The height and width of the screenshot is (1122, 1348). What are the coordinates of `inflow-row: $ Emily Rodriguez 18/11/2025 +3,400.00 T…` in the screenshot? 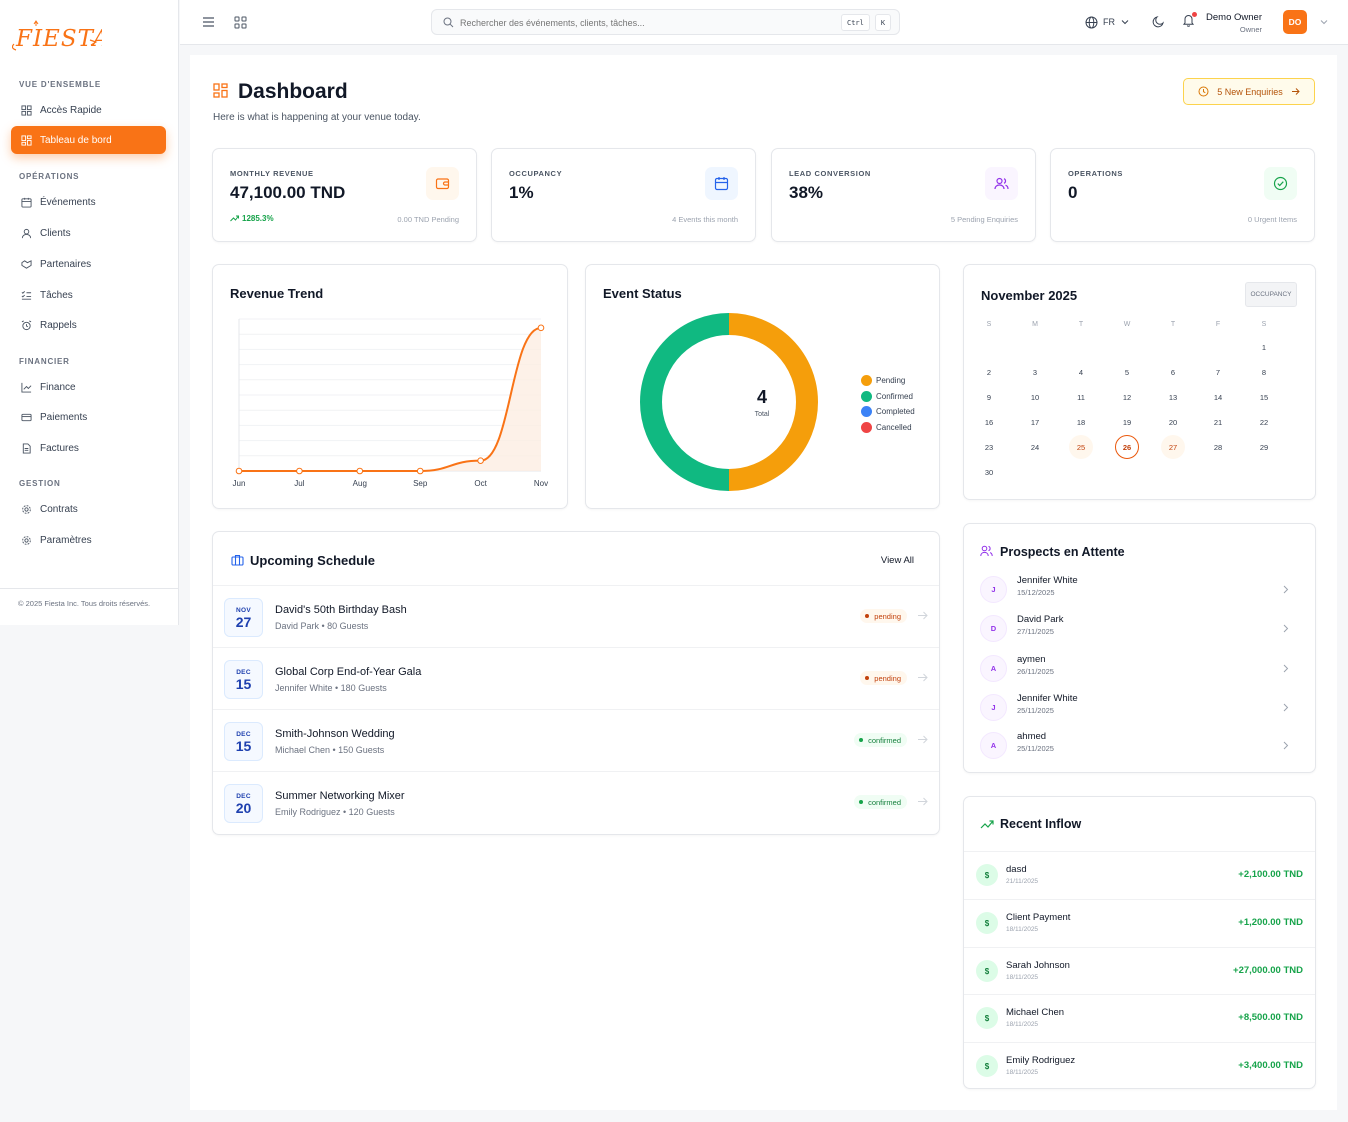 It's located at (1139, 1066).